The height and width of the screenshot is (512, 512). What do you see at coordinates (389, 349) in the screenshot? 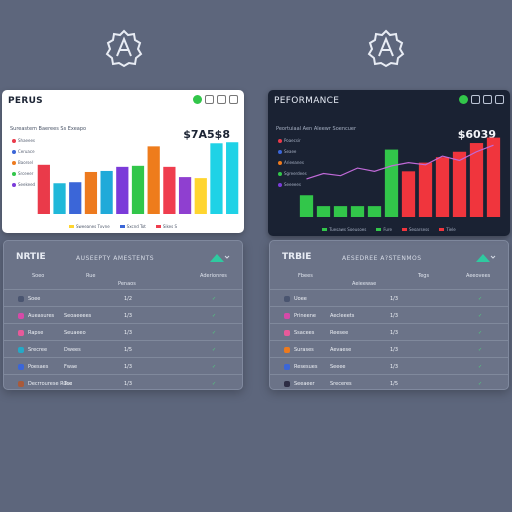
I see `table-row: Surases Aevaese 1/3 ✓` at bounding box center [389, 349].